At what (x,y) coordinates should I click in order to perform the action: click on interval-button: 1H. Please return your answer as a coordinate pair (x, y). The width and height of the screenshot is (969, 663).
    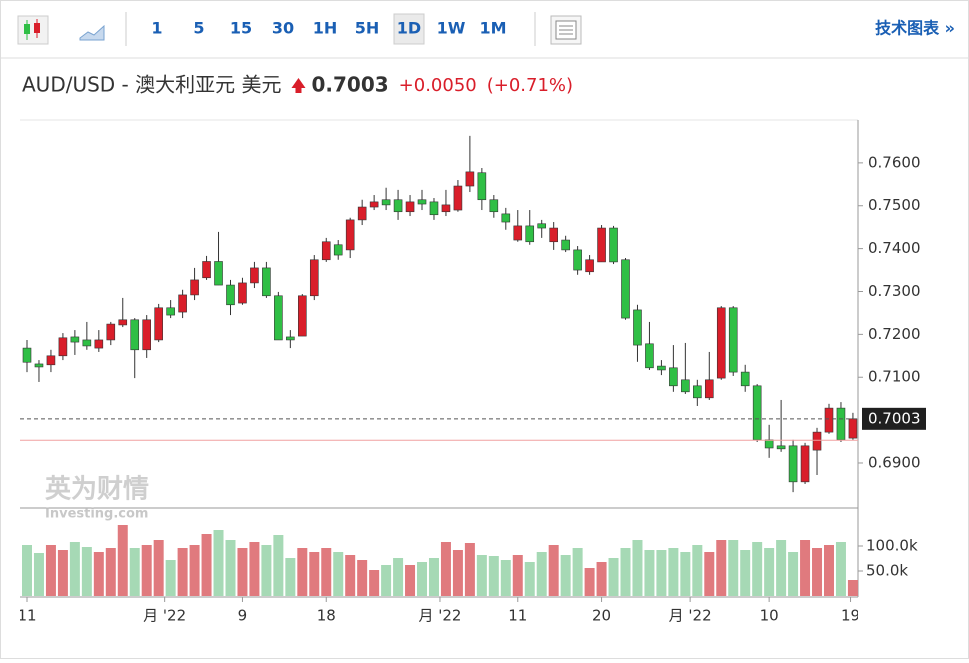
    Looking at the image, I should click on (325, 28).